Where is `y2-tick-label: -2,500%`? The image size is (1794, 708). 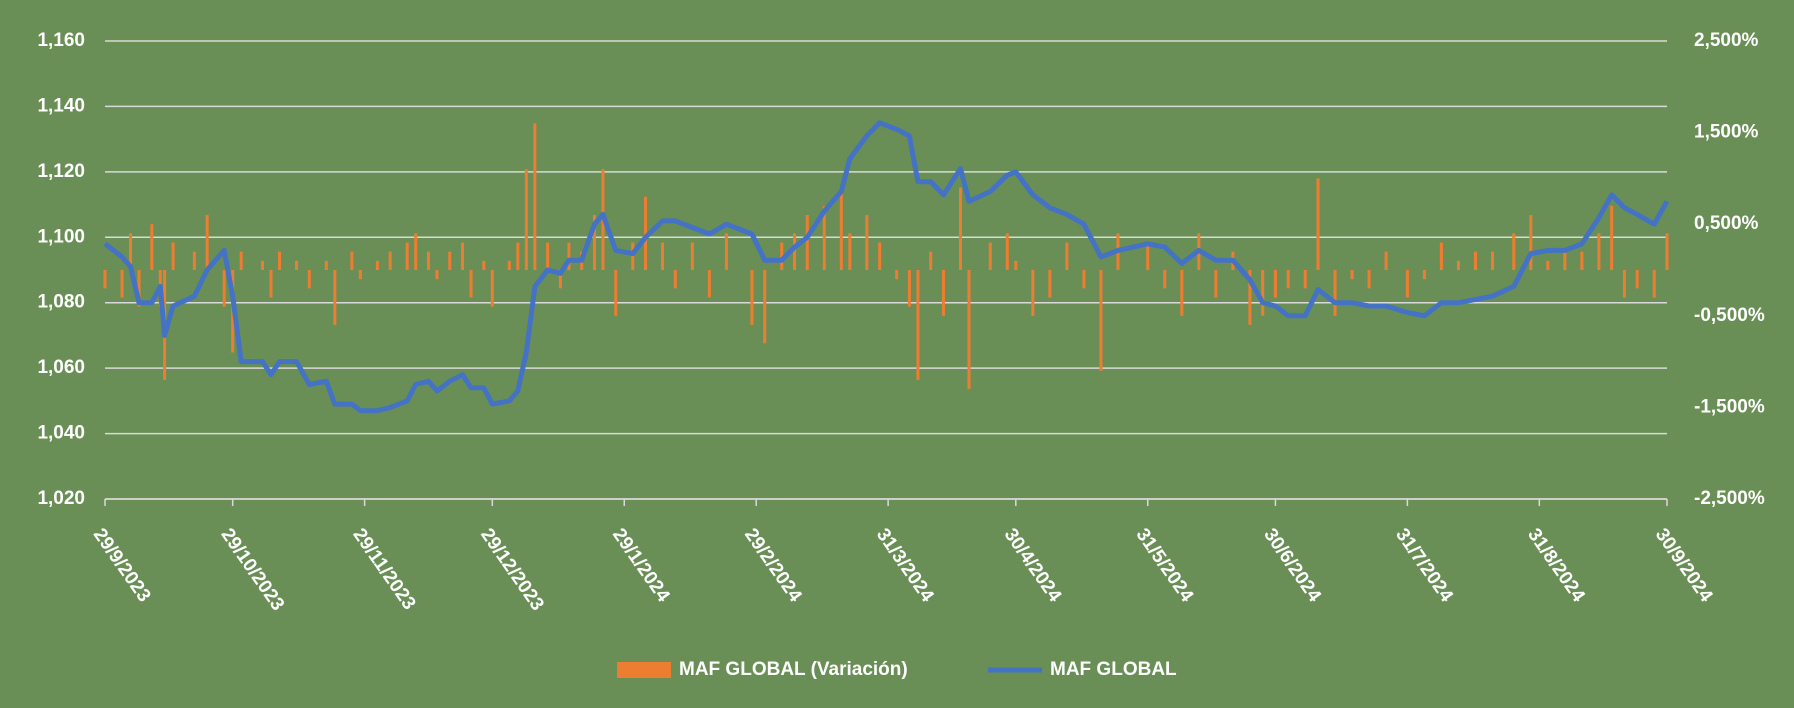 y2-tick-label: -2,500% is located at coordinates (1729, 498).